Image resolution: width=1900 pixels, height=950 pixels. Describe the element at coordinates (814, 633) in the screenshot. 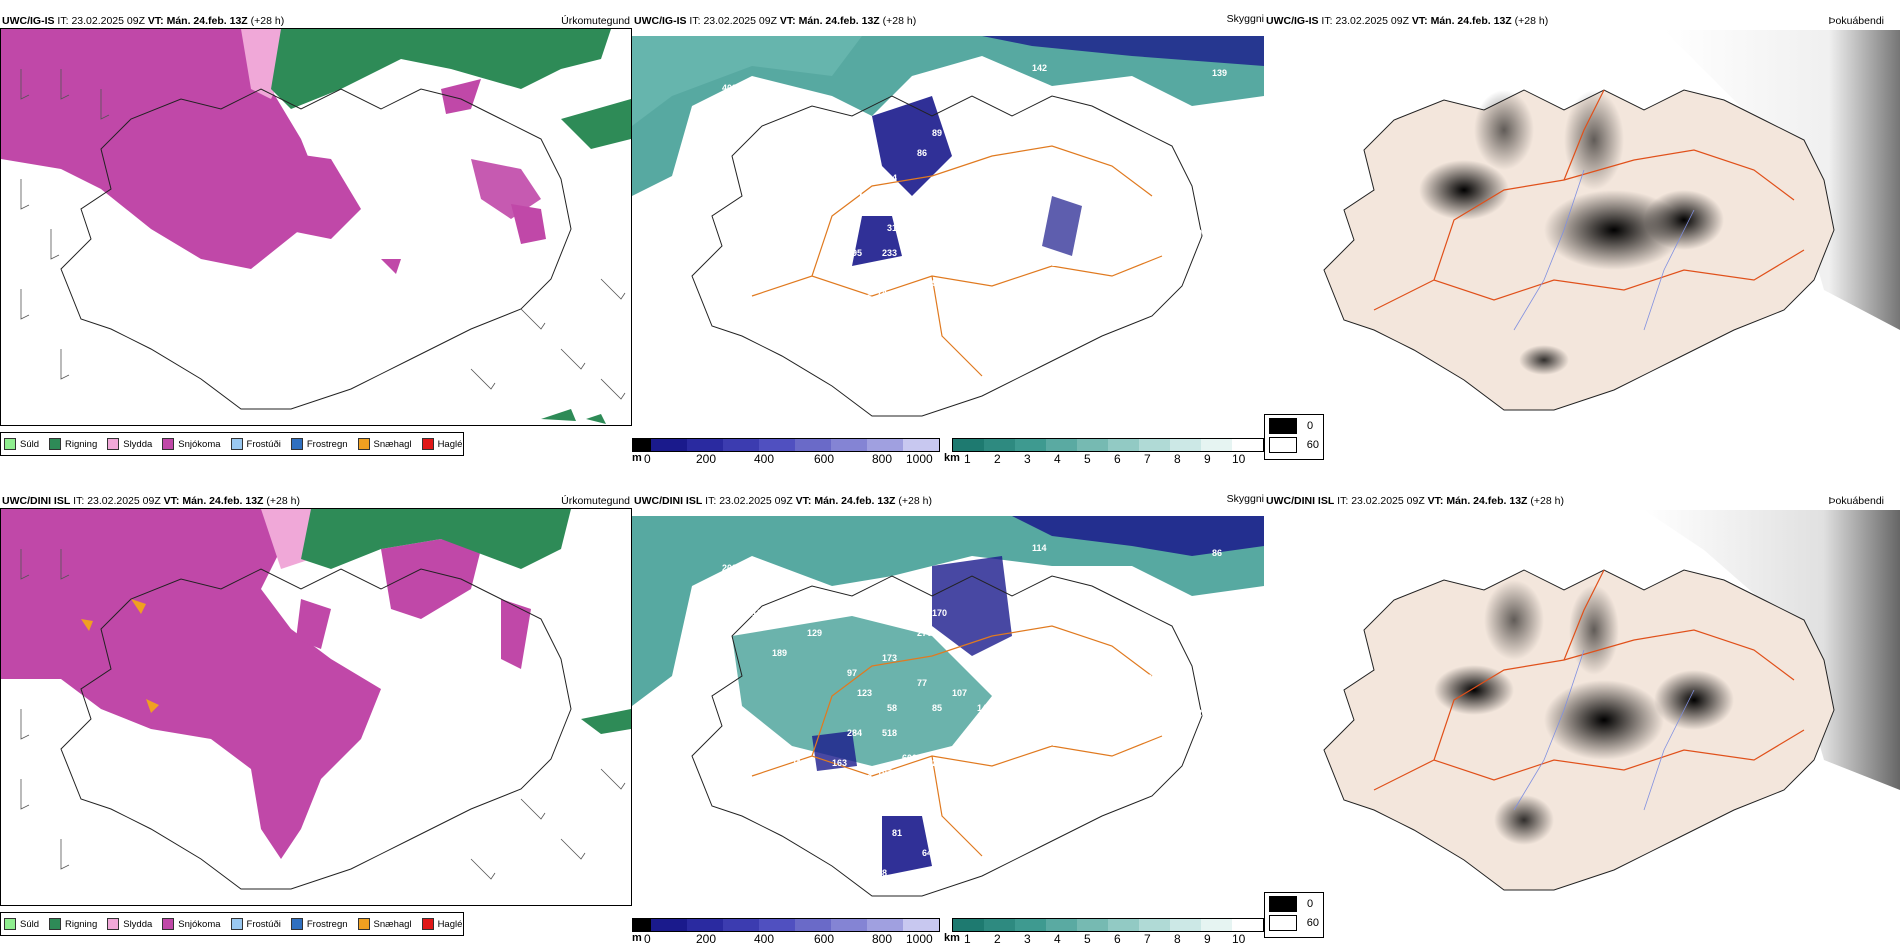

I see `visibility-value-label: 129` at that location.